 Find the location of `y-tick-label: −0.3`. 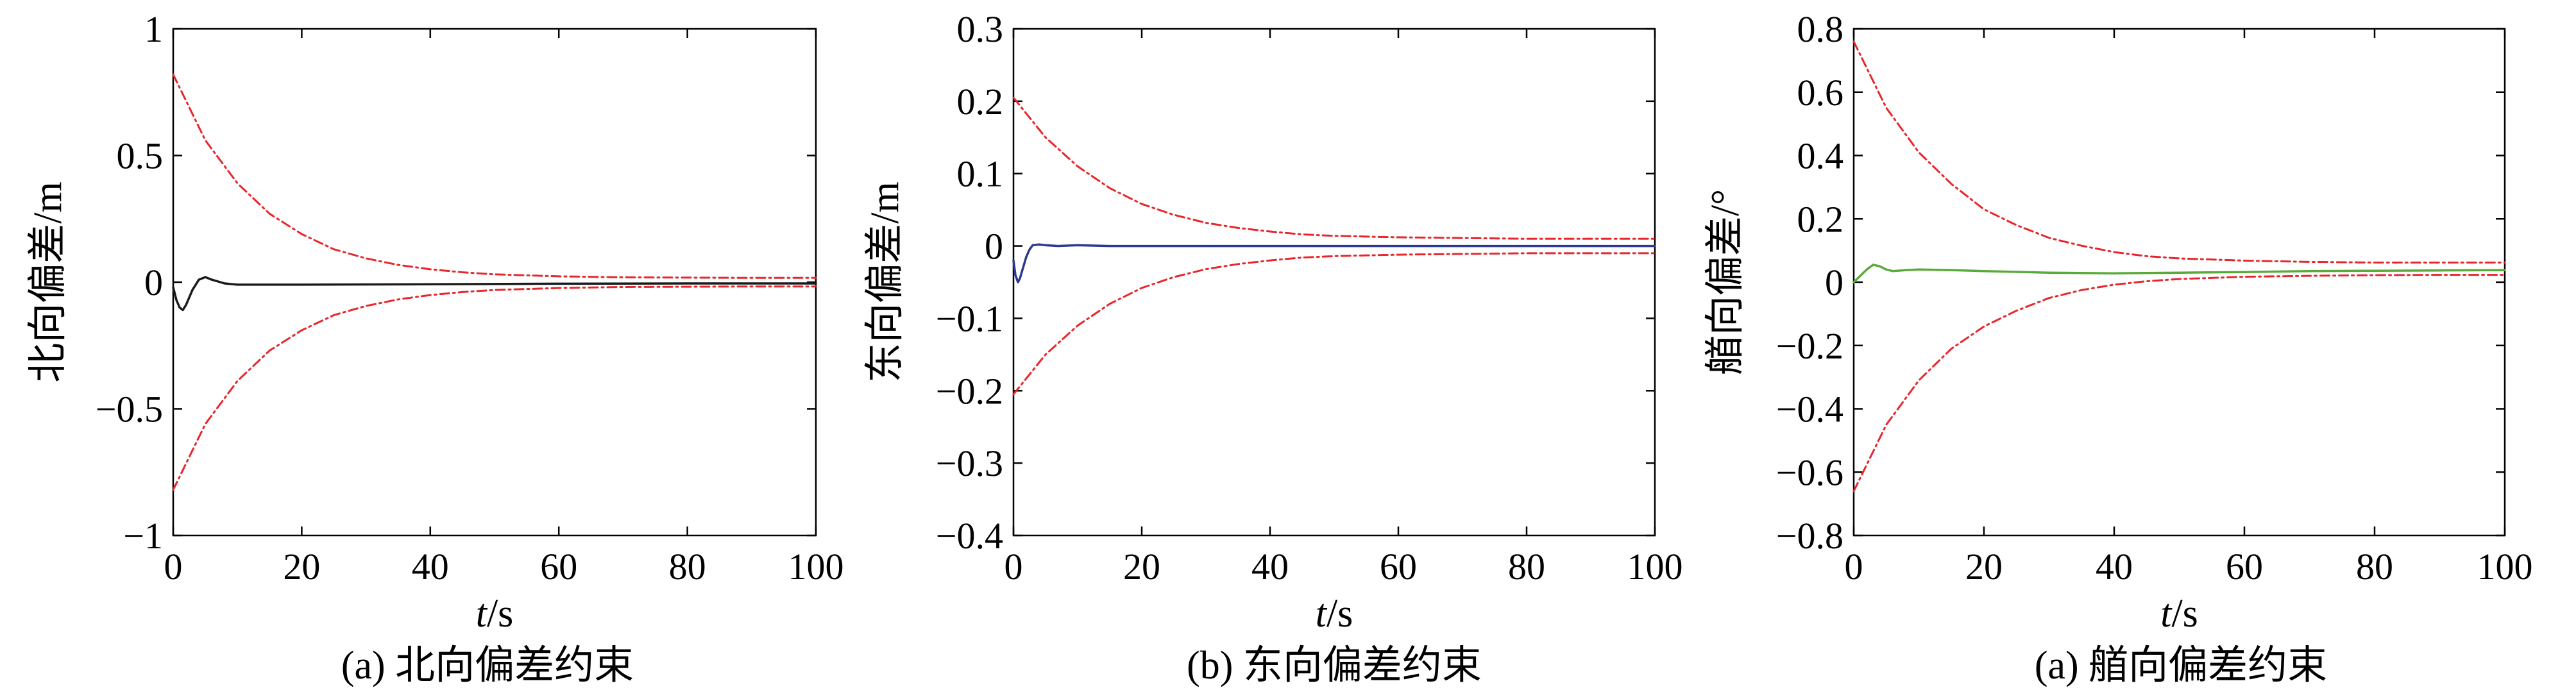

y-tick-label: −0.3 is located at coordinates (969, 463).